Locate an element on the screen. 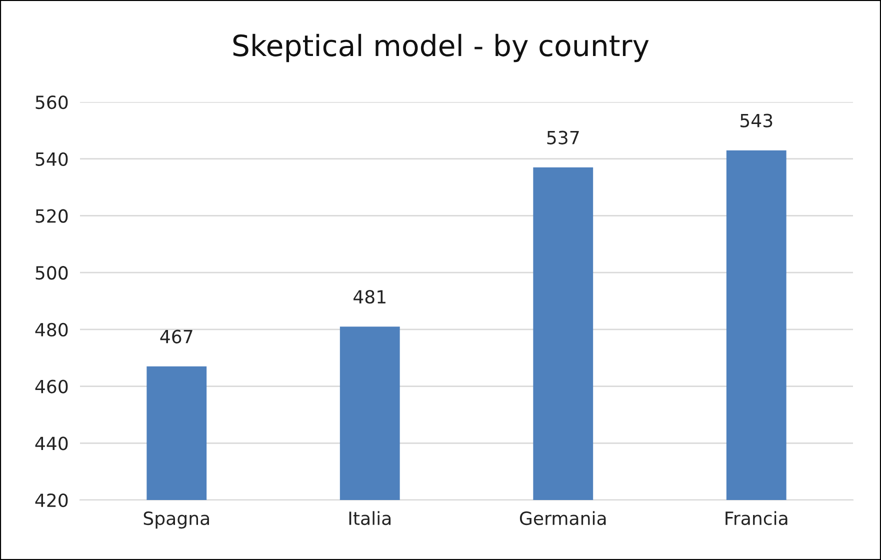  y-tick-label: 500 is located at coordinates (52, 273).